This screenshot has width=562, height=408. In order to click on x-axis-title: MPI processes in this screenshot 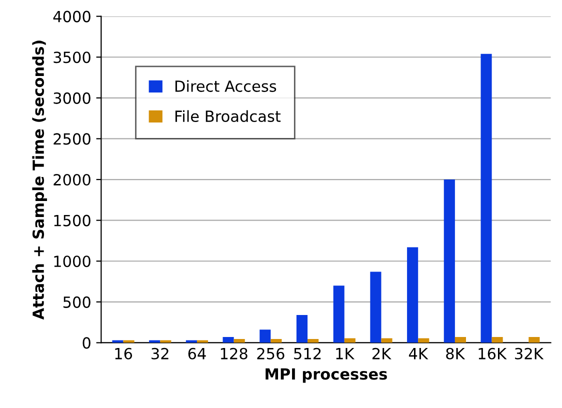, I will do `click(326, 375)`.